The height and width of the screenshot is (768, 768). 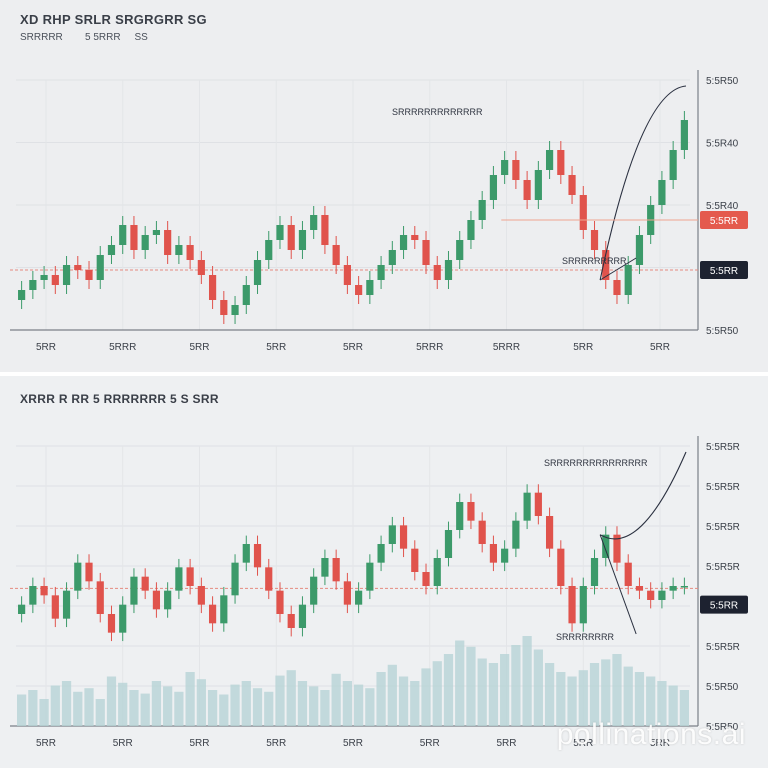 I want to click on panel-divider, so click(x=384, y=374).